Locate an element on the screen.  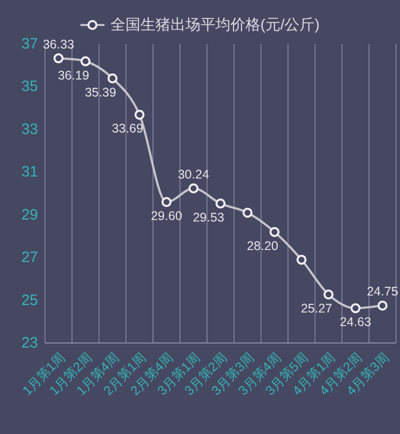
y-tick-label: 29 is located at coordinates (29, 215).